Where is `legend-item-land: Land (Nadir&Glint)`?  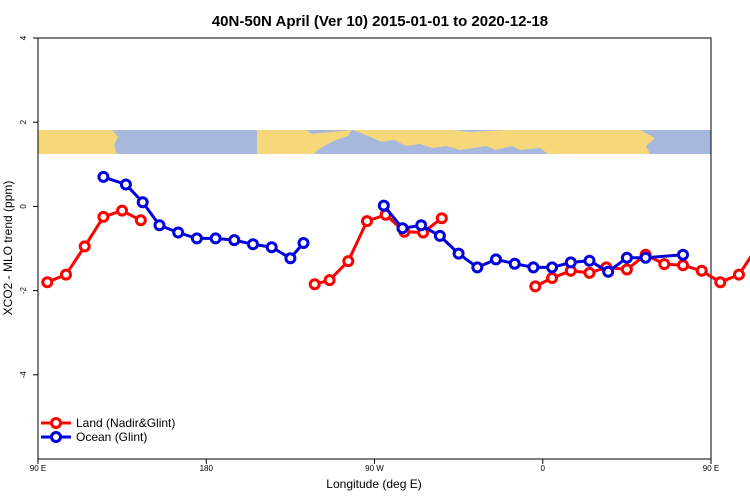 legend-item-land: Land (Nadir&Glint) is located at coordinates (108, 423).